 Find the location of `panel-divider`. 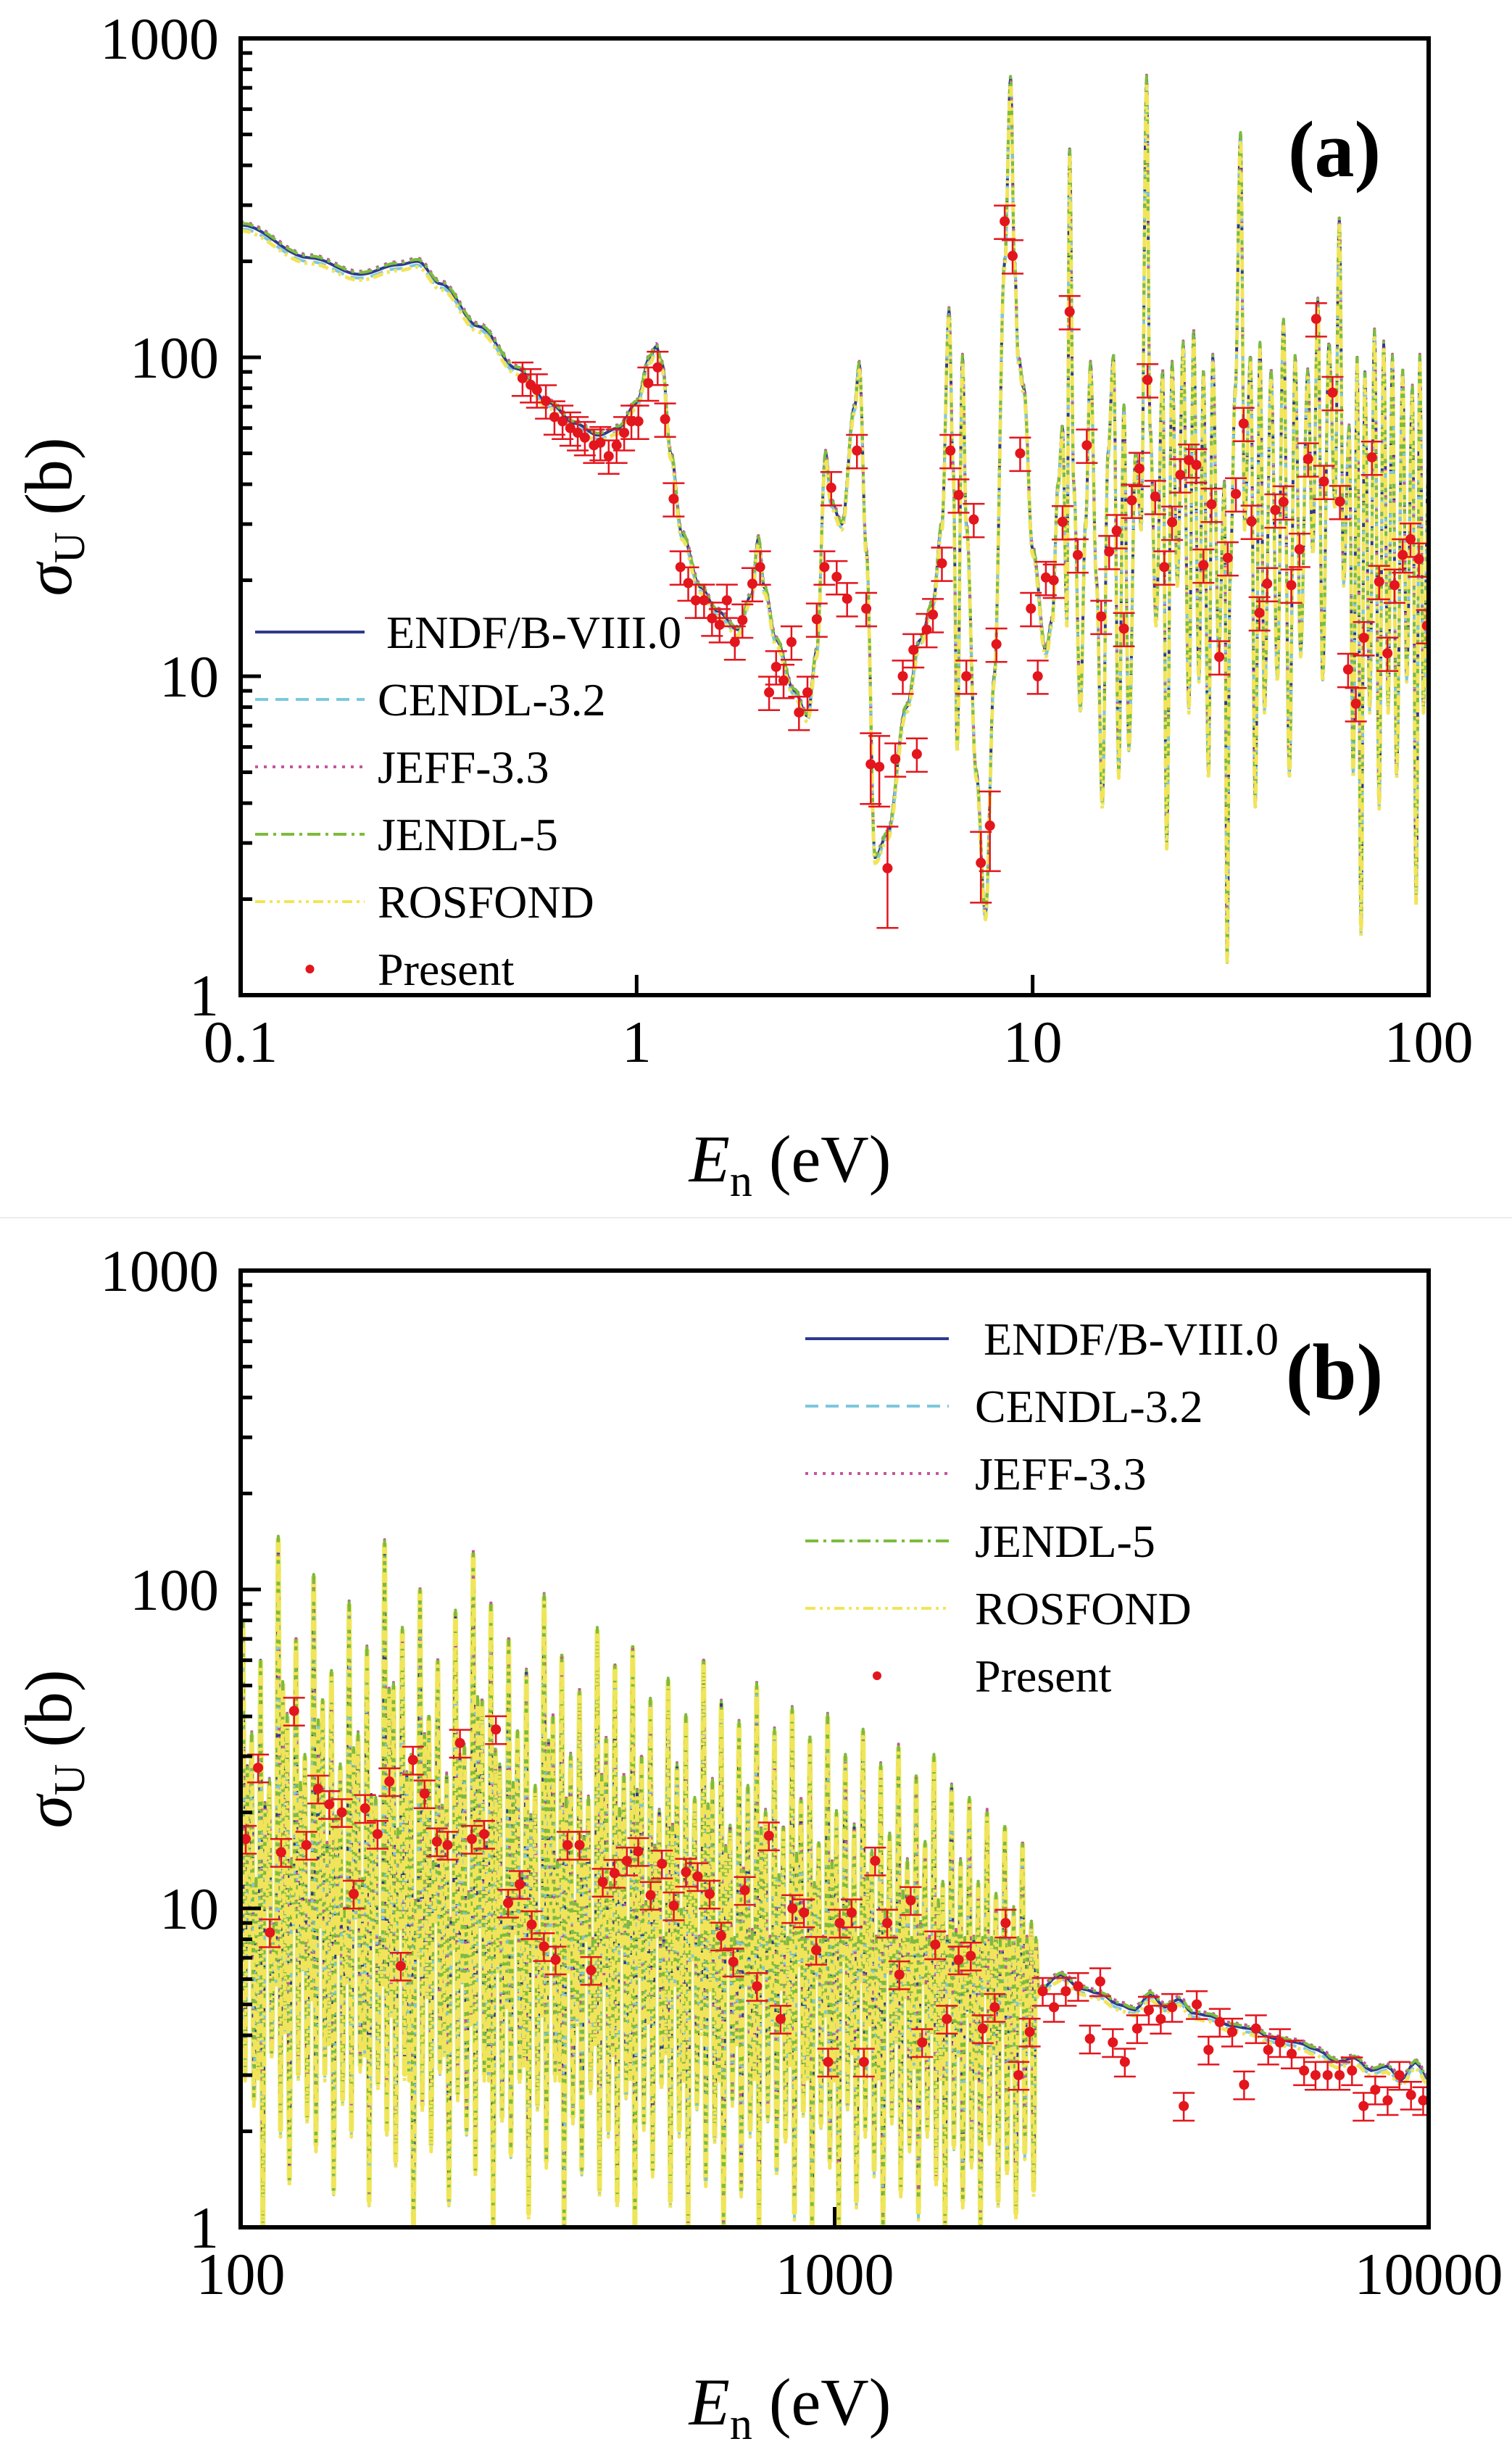

panel-divider is located at coordinates (756, 1217).